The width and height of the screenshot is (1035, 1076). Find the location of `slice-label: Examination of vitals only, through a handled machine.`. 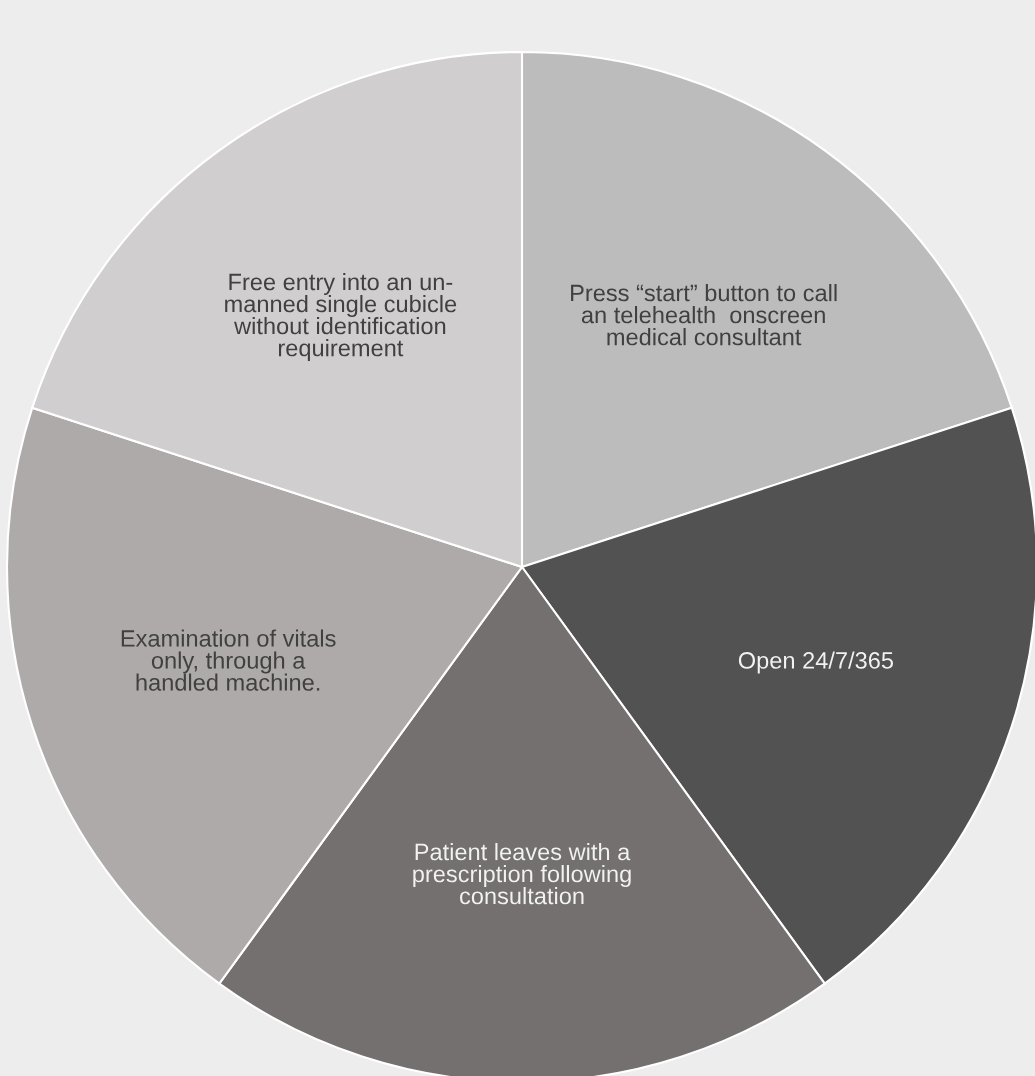

slice-label: Examination of vitals only, through a handled machine. is located at coordinates (228, 660).